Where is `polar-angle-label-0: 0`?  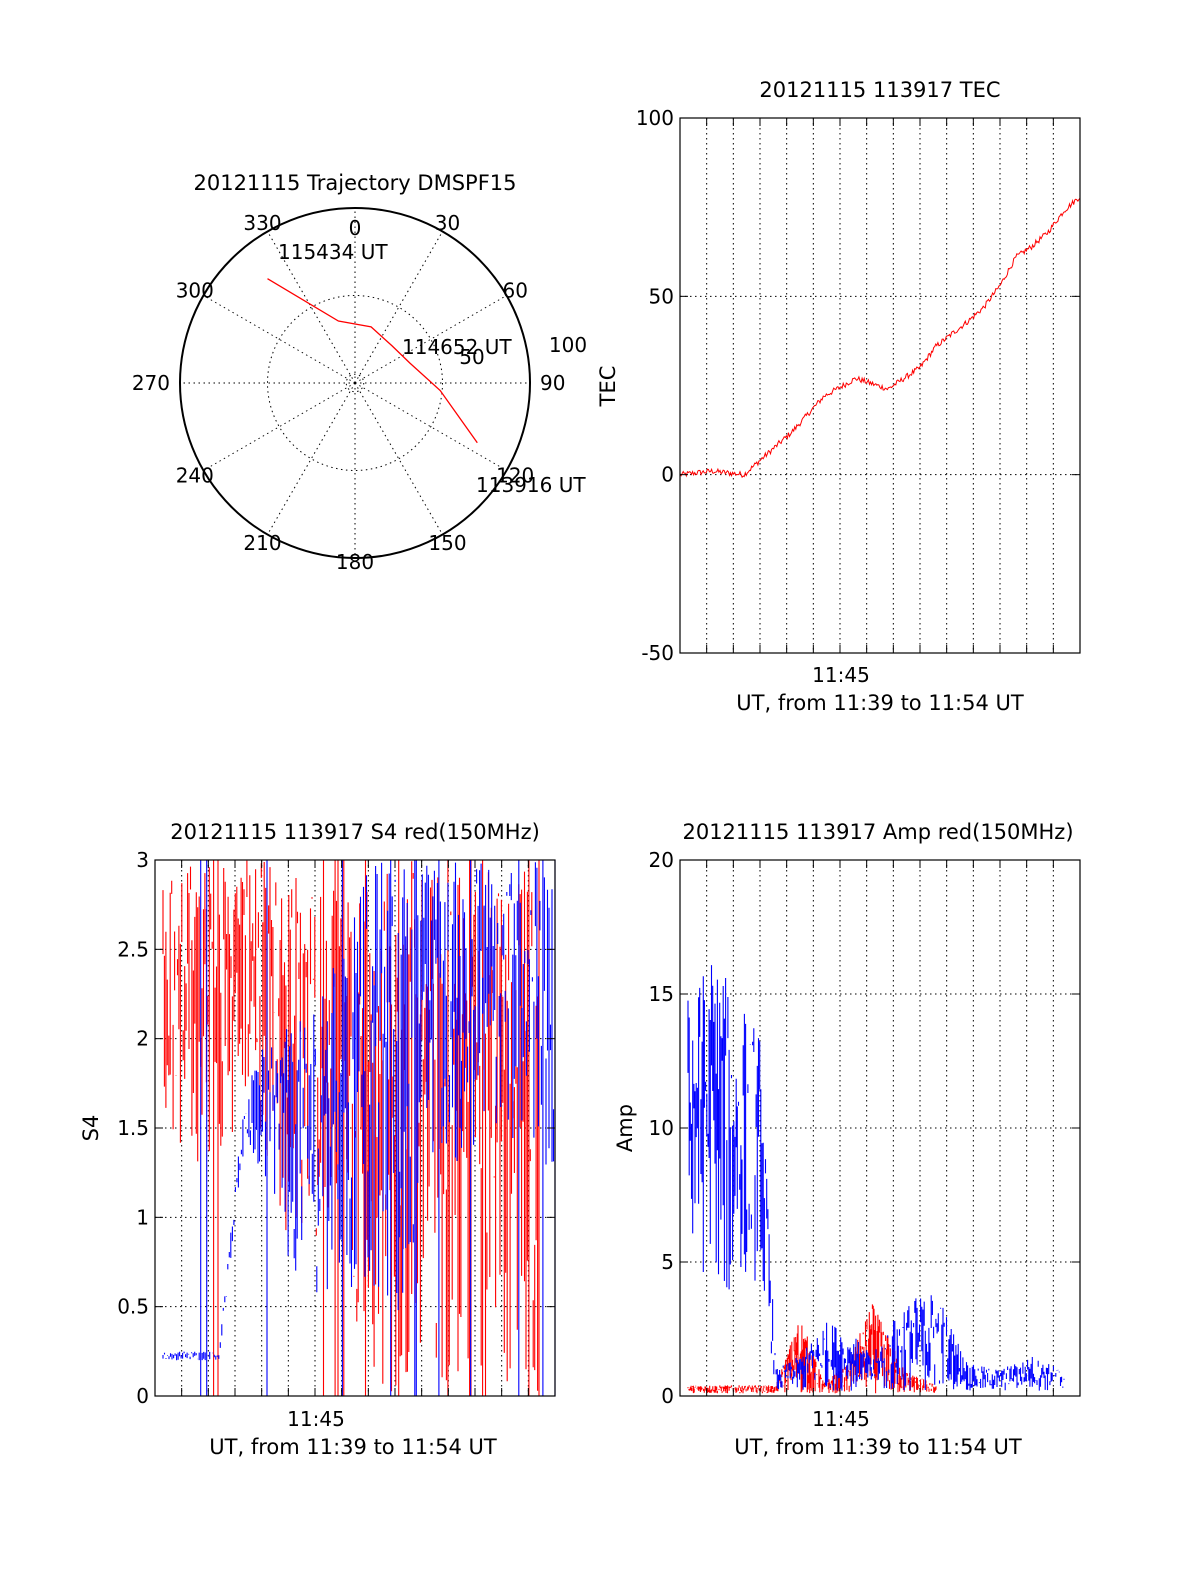 polar-angle-label-0: 0 is located at coordinates (355, 228).